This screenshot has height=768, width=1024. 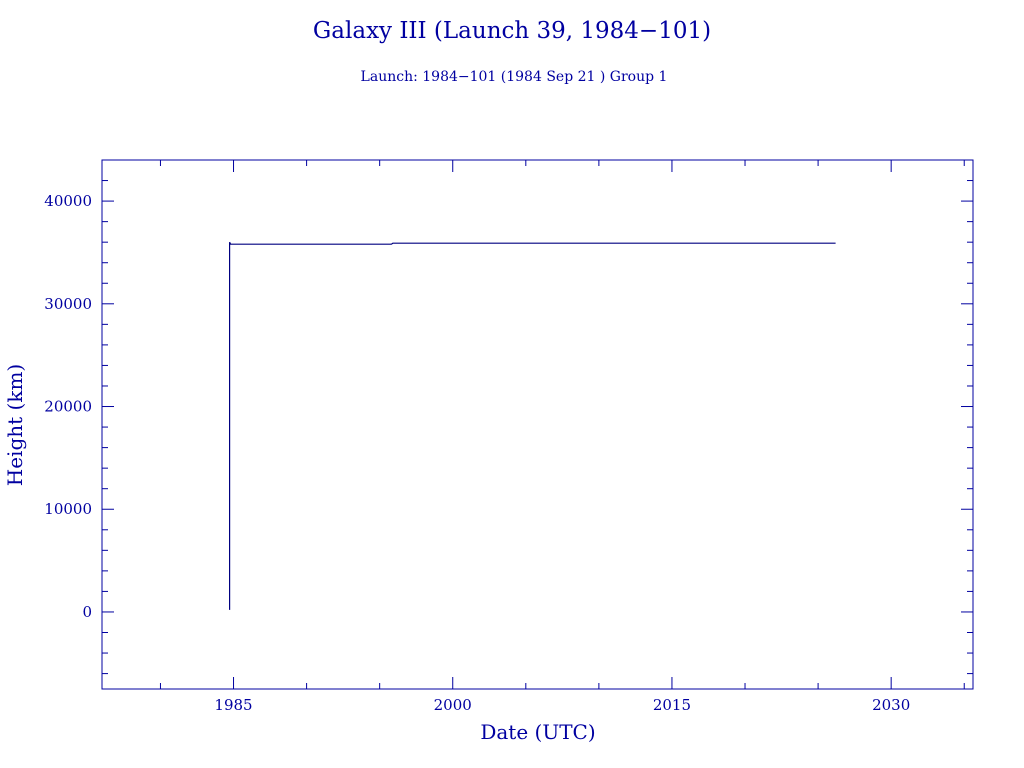 What do you see at coordinates (15, 425) in the screenshot?
I see `y-axis-label: Height (km)` at bounding box center [15, 425].